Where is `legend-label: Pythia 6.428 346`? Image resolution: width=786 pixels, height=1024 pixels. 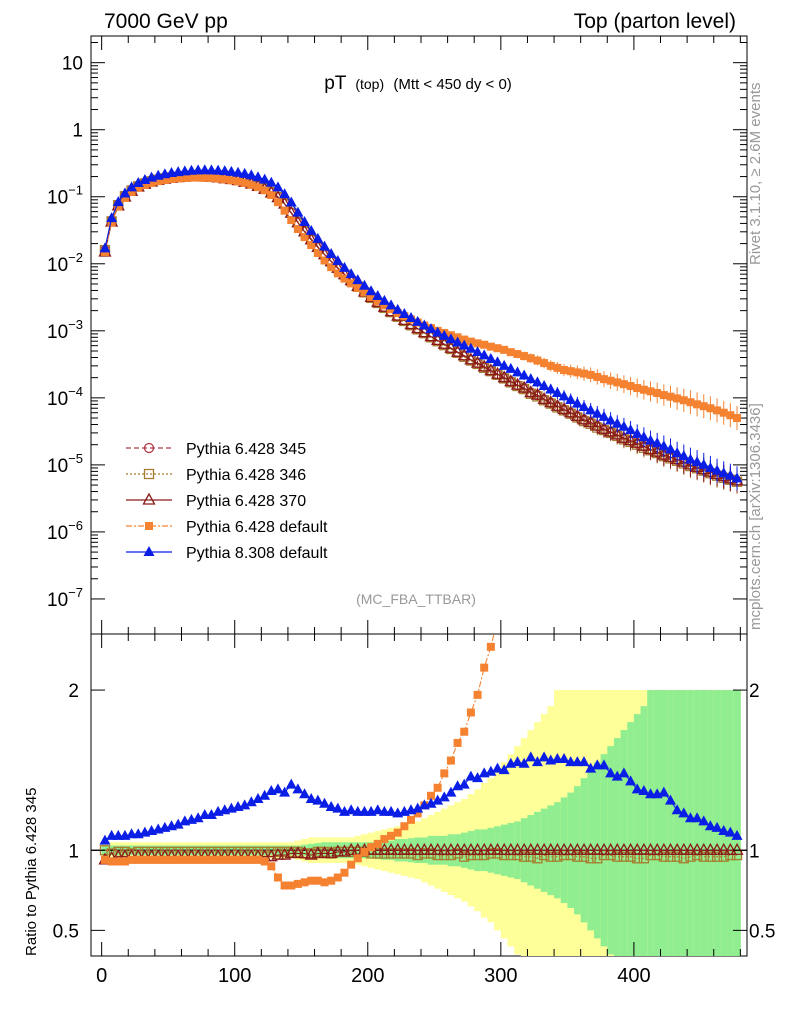
legend-label: Pythia 6.428 346 is located at coordinates (246, 475).